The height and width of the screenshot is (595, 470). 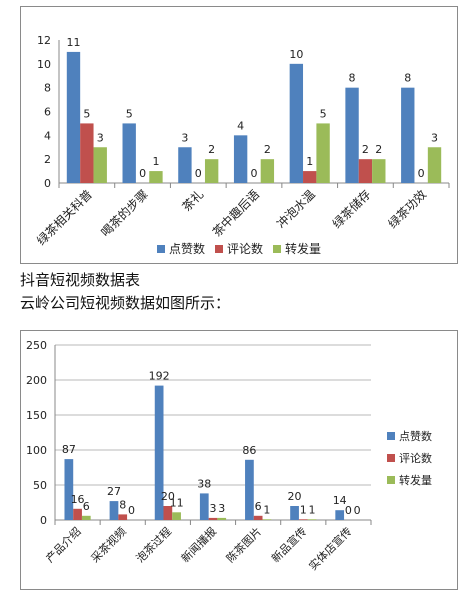 What do you see at coordinates (36, 380) in the screenshot?
I see `y-tick-label: 200` at bounding box center [36, 380].